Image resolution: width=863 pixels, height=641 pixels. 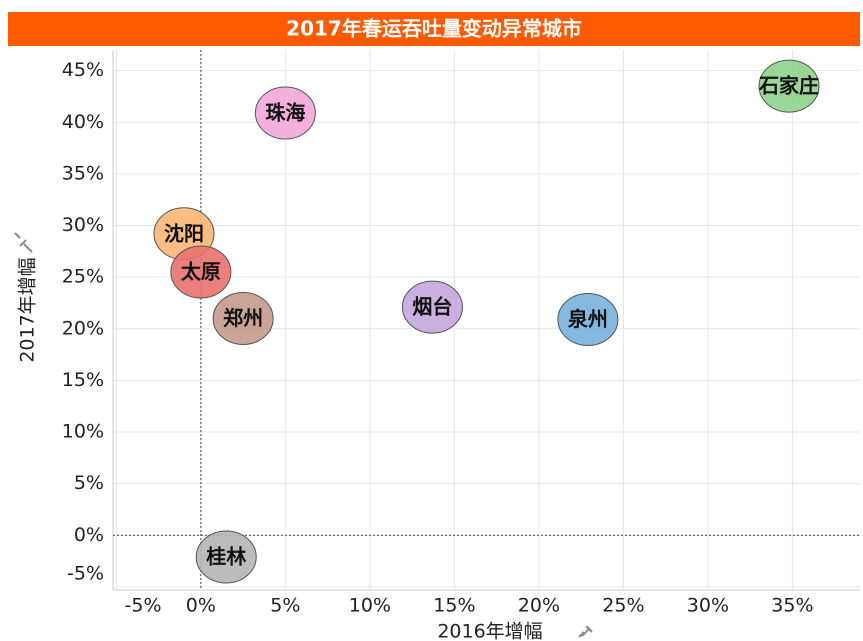 What do you see at coordinates (89, 535) in the screenshot?
I see `y-tick-label: 0%` at bounding box center [89, 535].